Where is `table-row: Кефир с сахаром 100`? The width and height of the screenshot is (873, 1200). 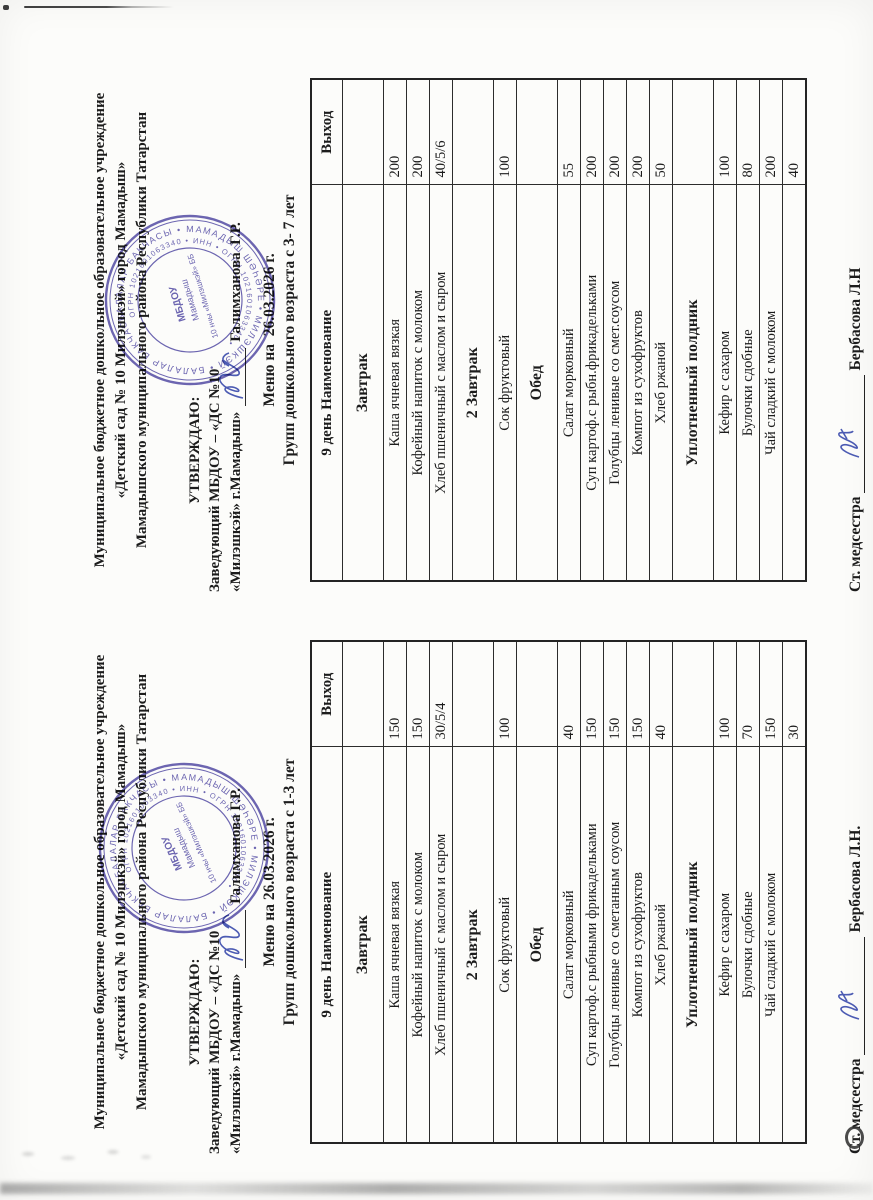
table-row: Кефир с сахаром 100 is located at coordinates (725, 892).